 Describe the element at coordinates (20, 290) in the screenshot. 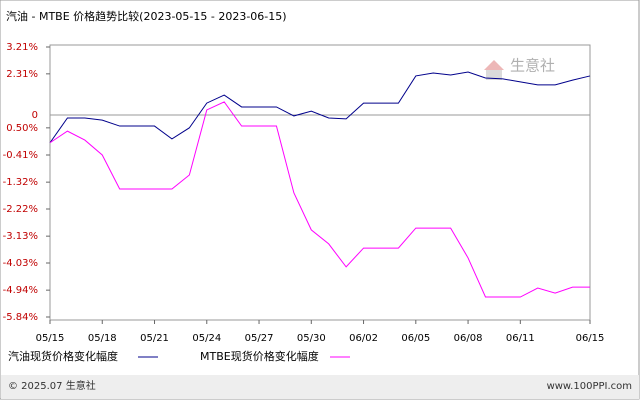

I see `y-tick-label: -4.94%` at that location.